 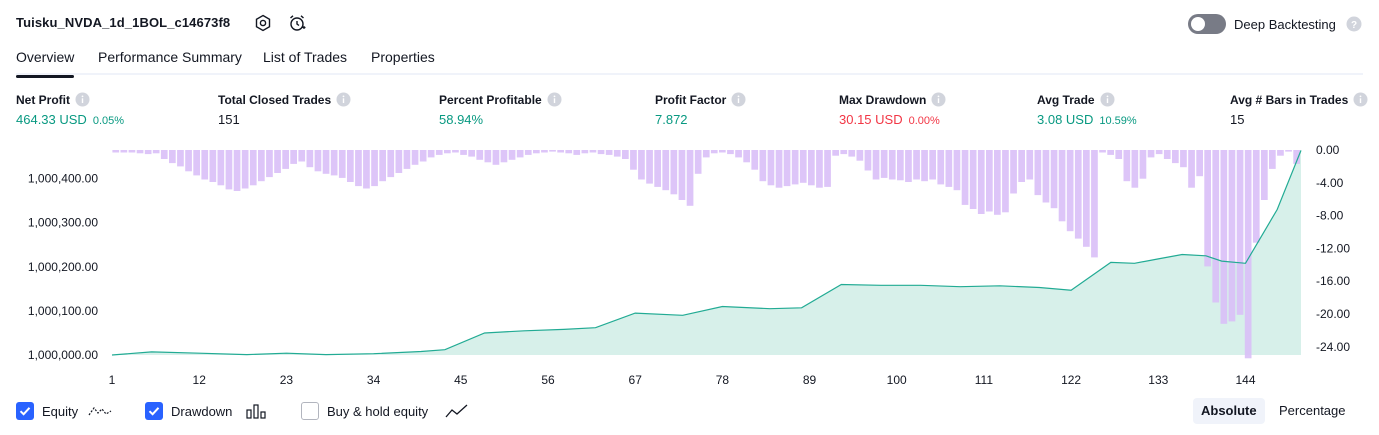 What do you see at coordinates (1312, 411) in the screenshot?
I see `percentage-button: Percentage` at bounding box center [1312, 411].